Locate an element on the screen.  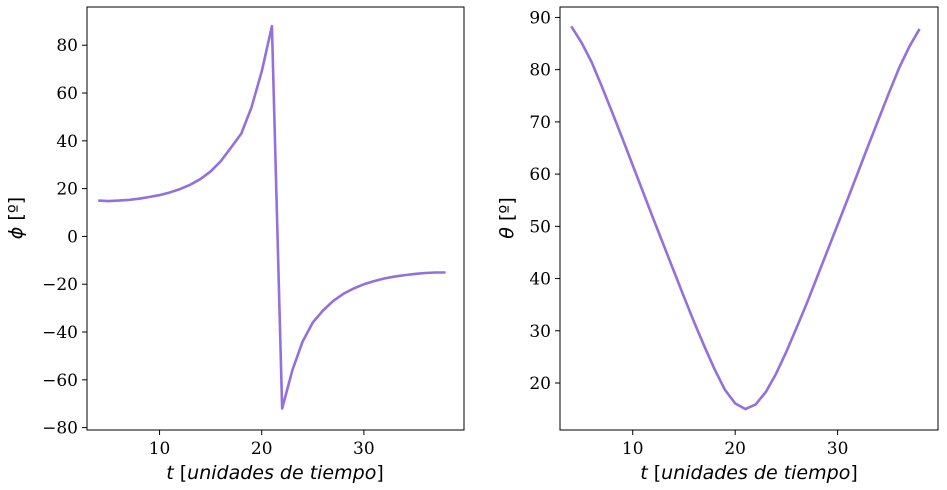
y-tick-label-phi: 80 is located at coordinates (67, 46).